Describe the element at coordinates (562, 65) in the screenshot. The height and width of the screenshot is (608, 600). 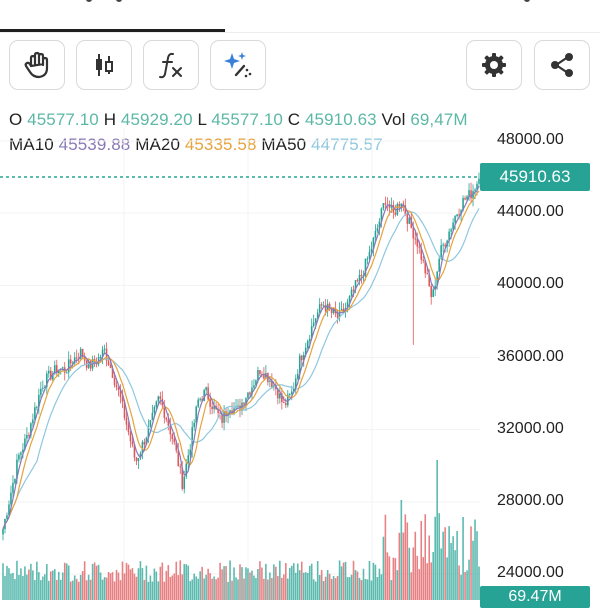
I see `share-button` at that location.